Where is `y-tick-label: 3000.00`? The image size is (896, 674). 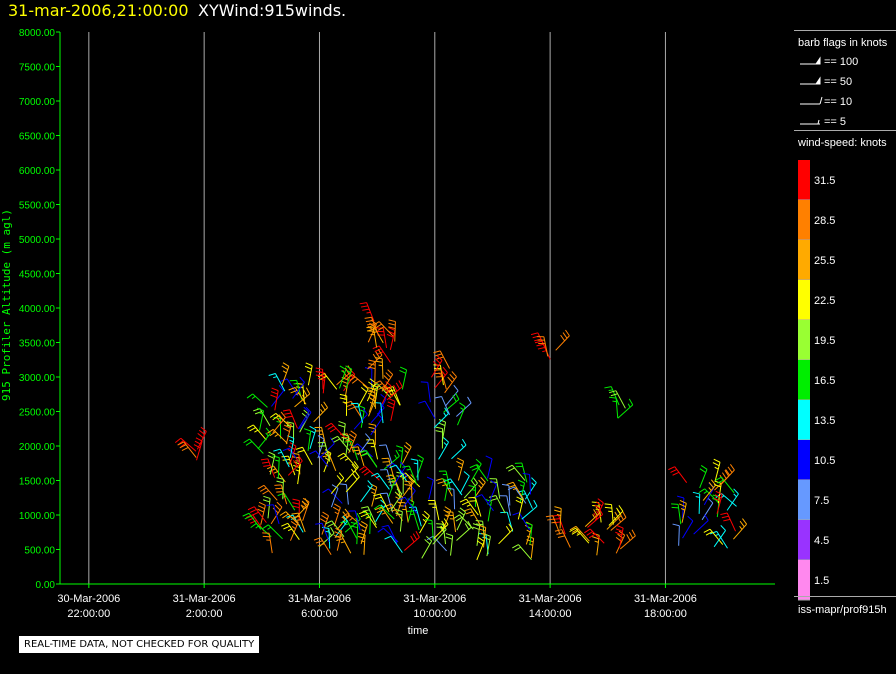 y-tick-label: 3000.00 is located at coordinates (37, 378).